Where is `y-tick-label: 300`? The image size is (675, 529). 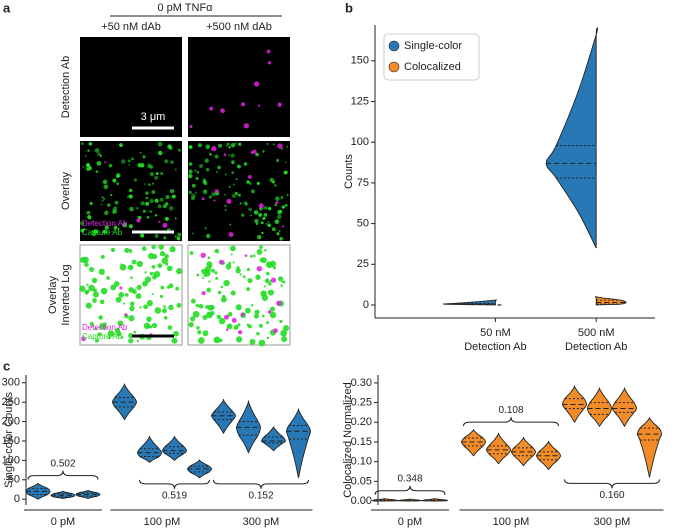 y-tick-label: 300 is located at coordinates (11, 383).